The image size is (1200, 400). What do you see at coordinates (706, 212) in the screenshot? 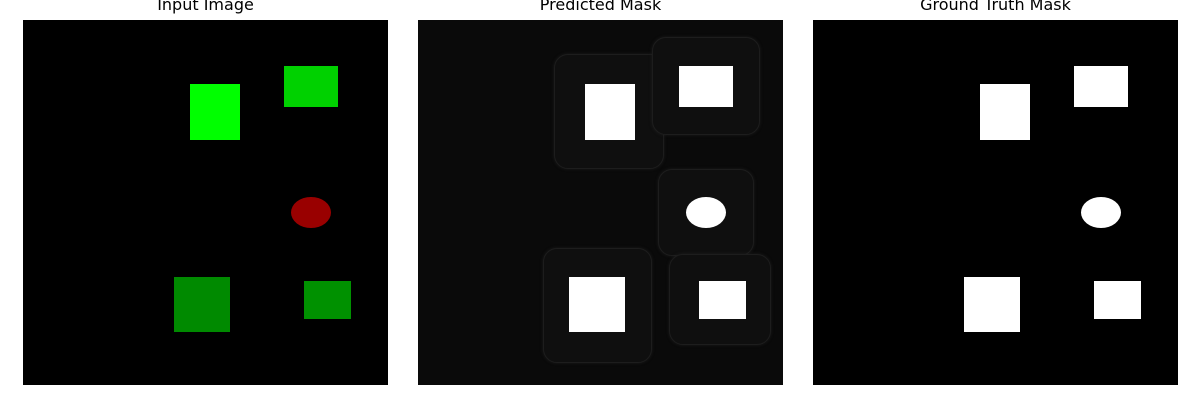
I see `pred-ellipse` at bounding box center [706, 212].